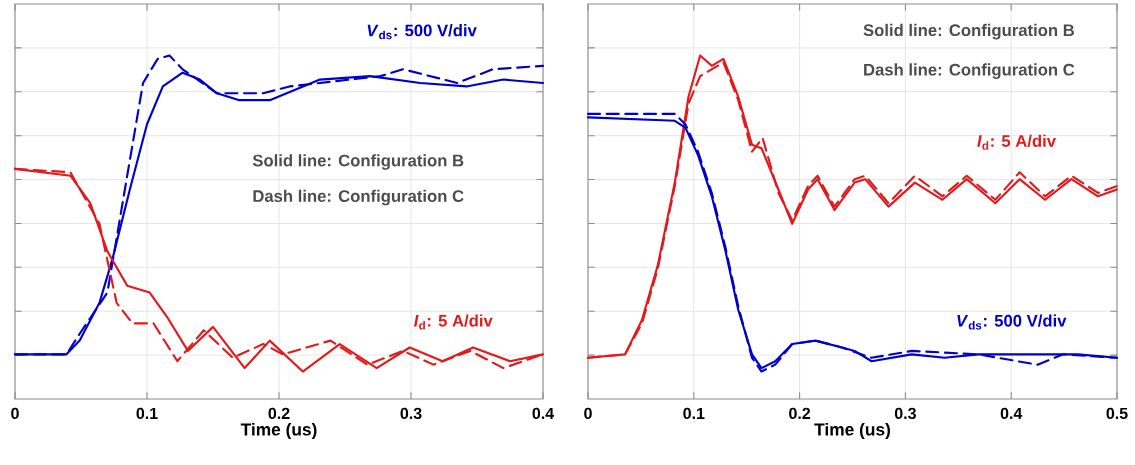 This screenshot has width=1135, height=465. Describe the element at coordinates (422, 32) in the screenshot. I see `text: V$_{ds}$: 500 V/div` at that location.